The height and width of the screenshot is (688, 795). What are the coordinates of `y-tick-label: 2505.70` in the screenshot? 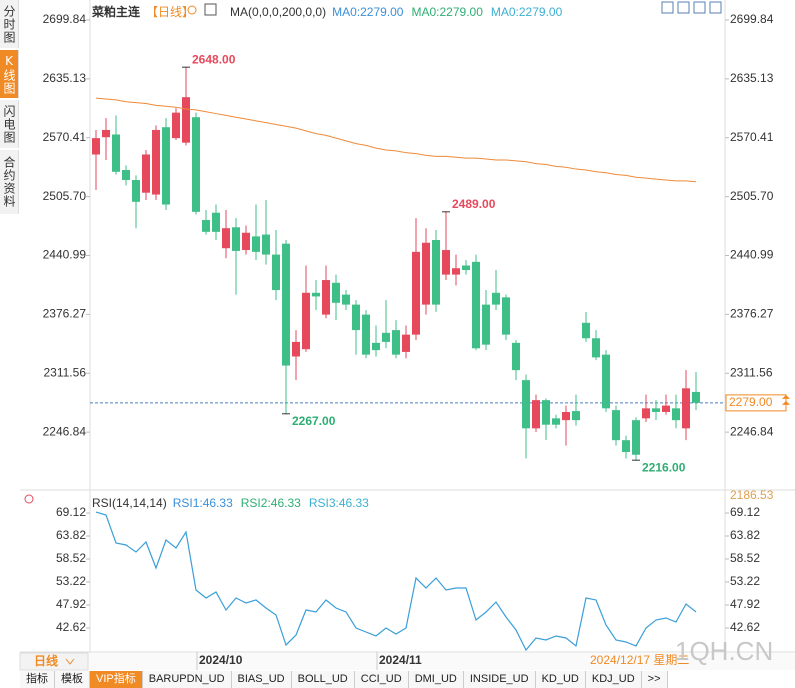 It's located at (65, 196).